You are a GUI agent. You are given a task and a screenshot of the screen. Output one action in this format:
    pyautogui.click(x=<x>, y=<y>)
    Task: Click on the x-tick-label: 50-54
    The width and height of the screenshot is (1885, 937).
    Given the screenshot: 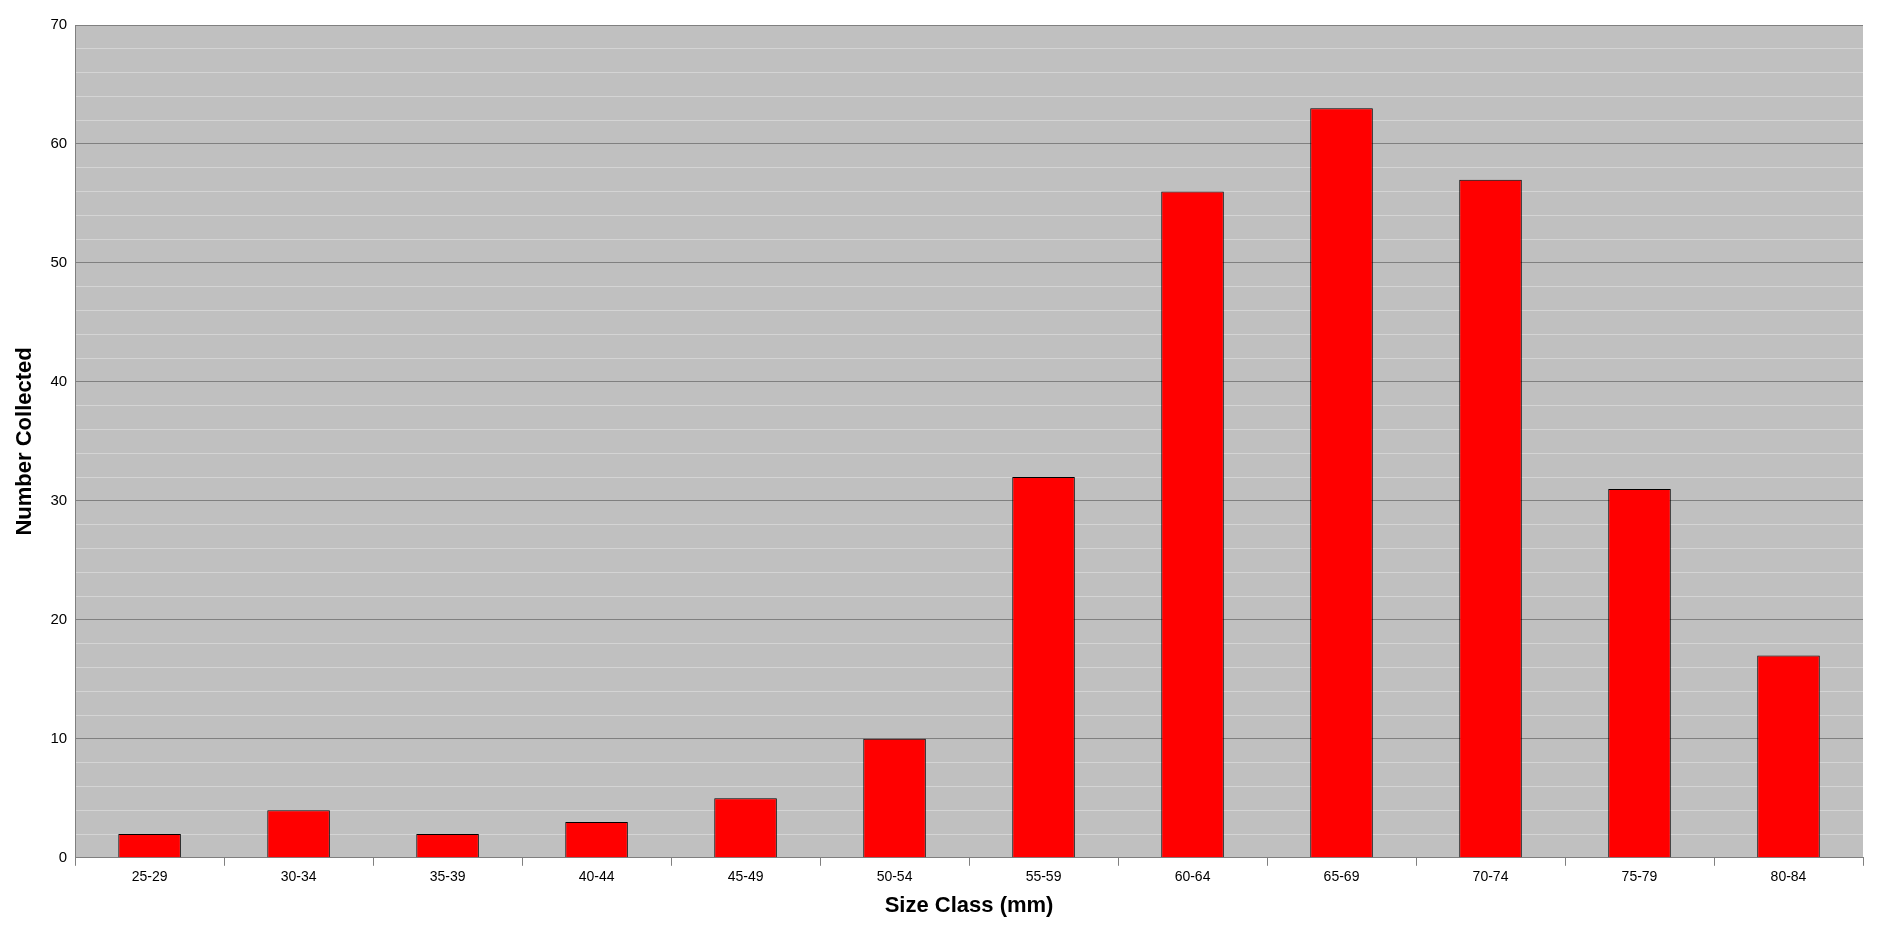 What is the action you would take?
    pyautogui.click(x=894, y=876)
    